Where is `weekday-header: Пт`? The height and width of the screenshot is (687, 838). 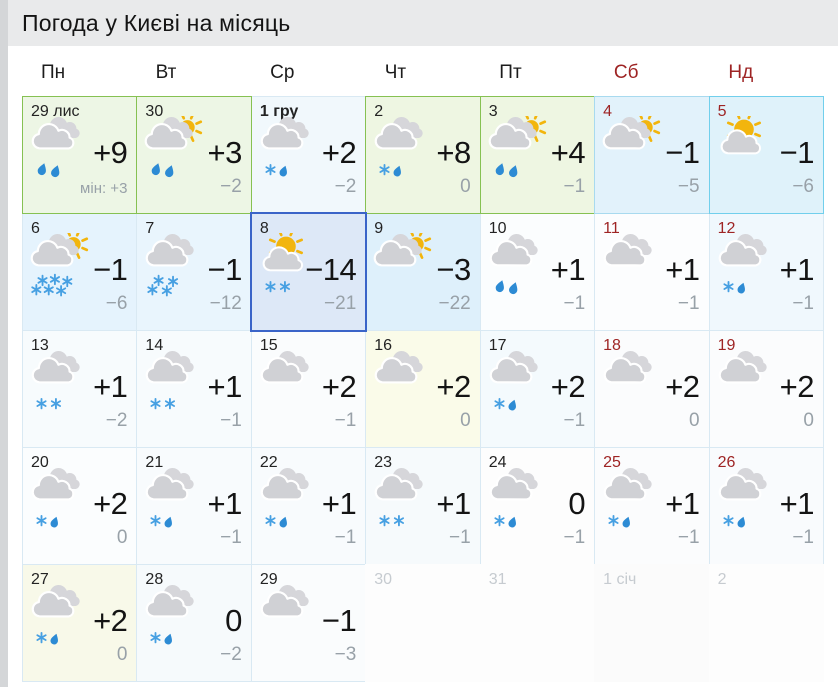
weekday-header: Пт is located at coordinates (510, 72).